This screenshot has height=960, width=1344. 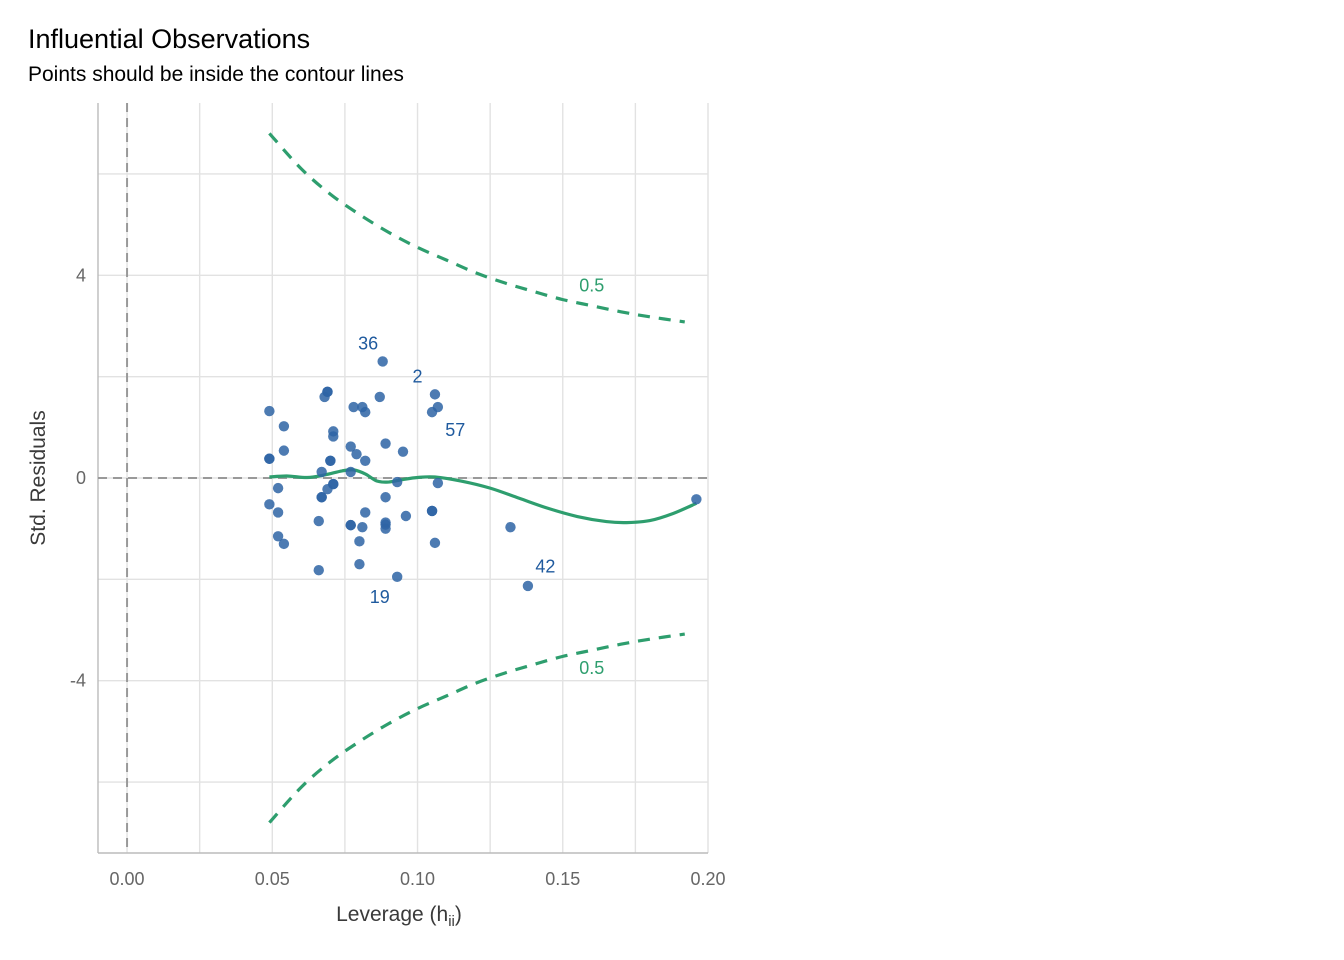 What do you see at coordinates (169, 39) in the screenshot?
I see `chart-title: Influential Observations` at bounding box center [169, 39].